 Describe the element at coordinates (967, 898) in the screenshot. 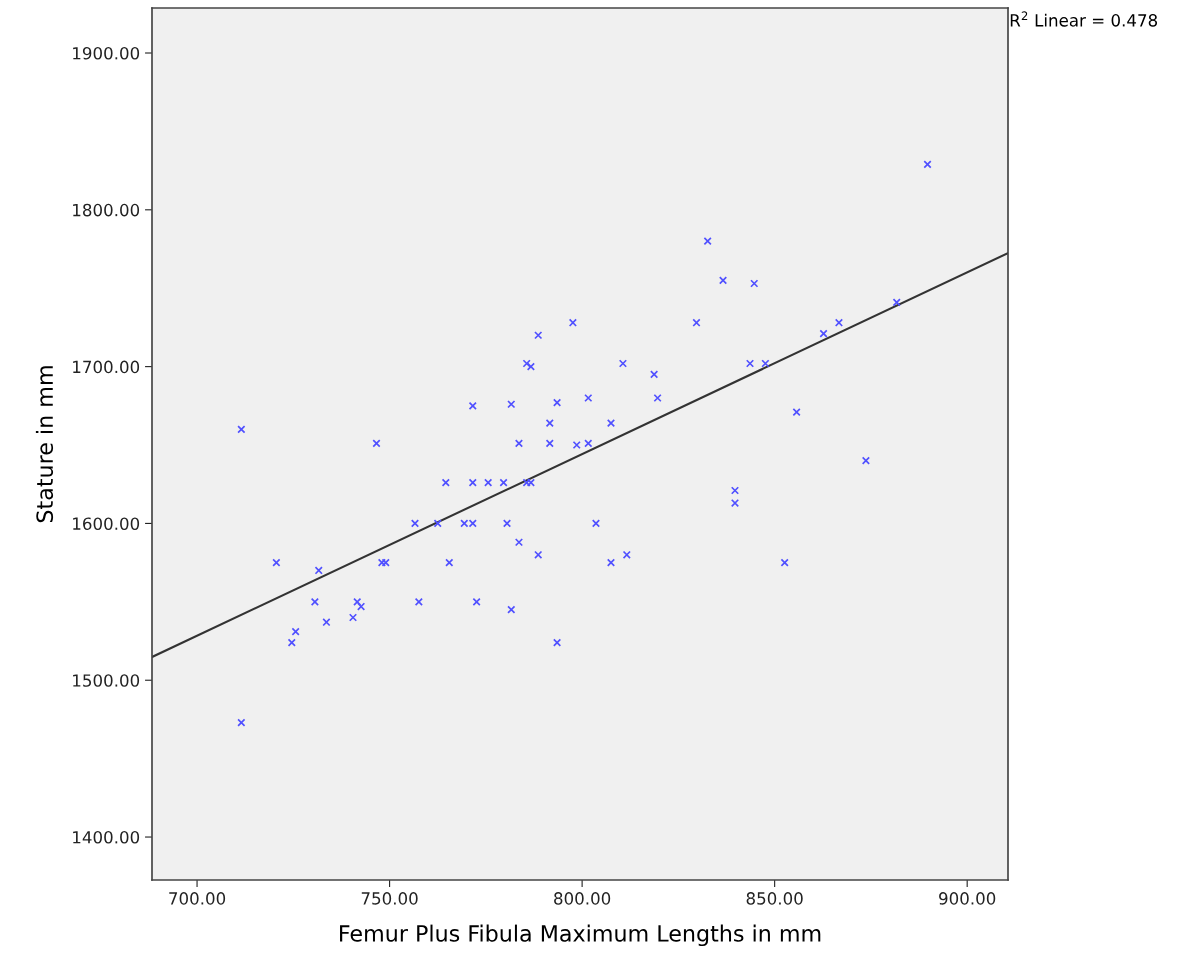

I see `x-tick-label: 900.00` at that location.